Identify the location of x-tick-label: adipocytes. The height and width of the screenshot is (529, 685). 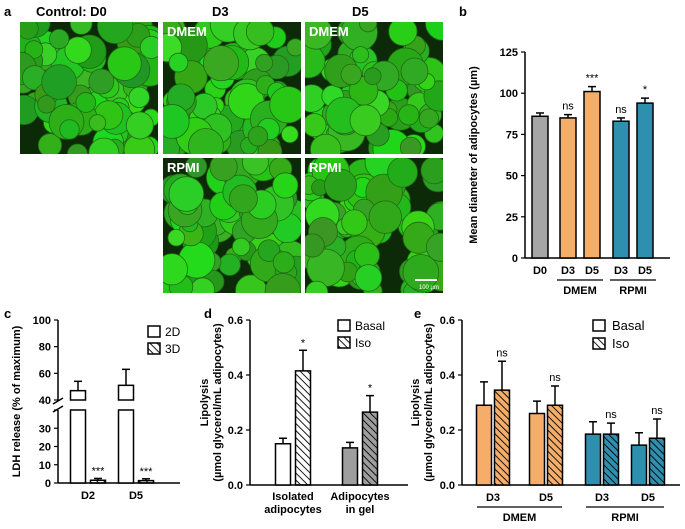
(292, 510).